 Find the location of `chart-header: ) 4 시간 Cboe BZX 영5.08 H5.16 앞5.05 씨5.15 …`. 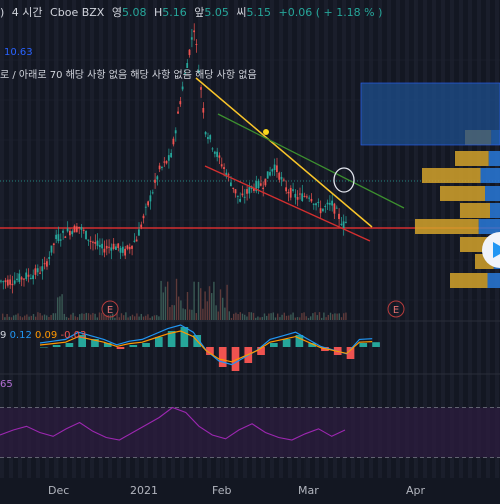

chart-header: ) 4 시간 Cboe BZX 영5.08 H5.16 앞5.05 씨5.15 … is located at coordinates (193, 13).